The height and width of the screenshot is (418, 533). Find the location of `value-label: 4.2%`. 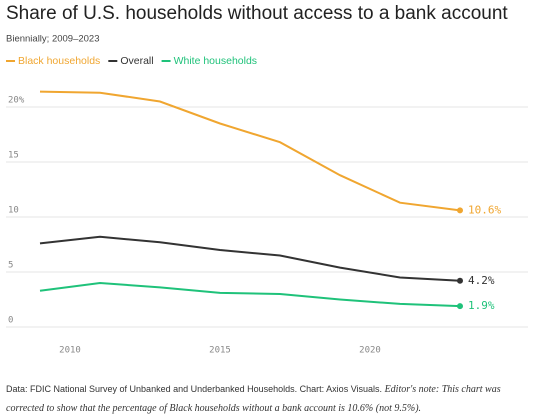

value-label: 4.2% is located at coordinates (481, 280).